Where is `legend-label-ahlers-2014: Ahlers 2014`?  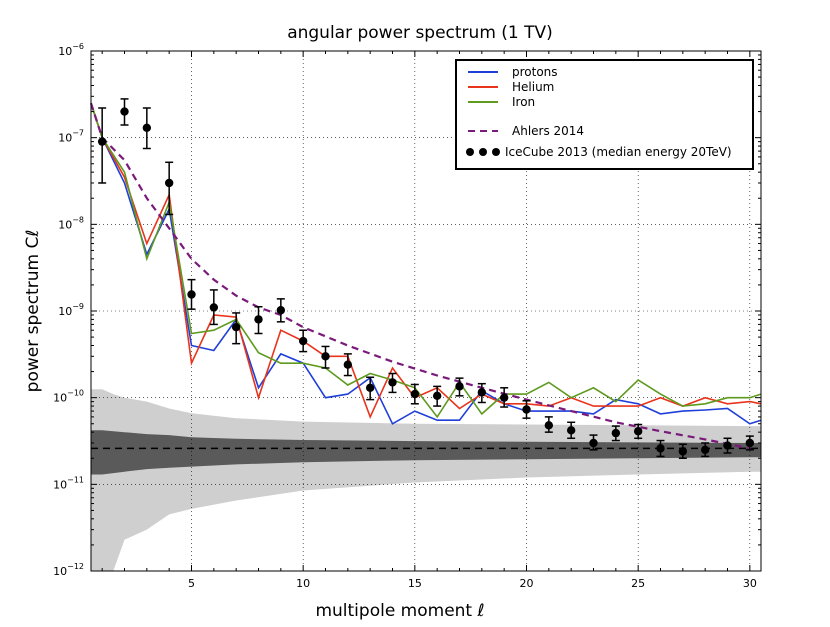 legend-label-ahlers-2014: Ahlers 2014 is located at coordinates (548, 131).